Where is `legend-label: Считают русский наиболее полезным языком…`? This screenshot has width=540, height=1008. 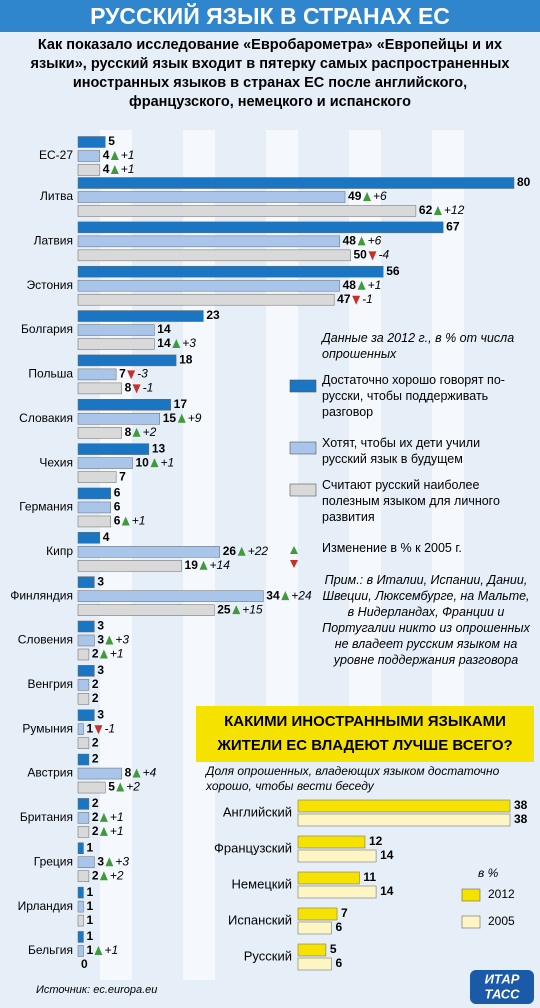 legend-label: Считают русский наиболее полезным языком… is located at coordinates (411, 501).